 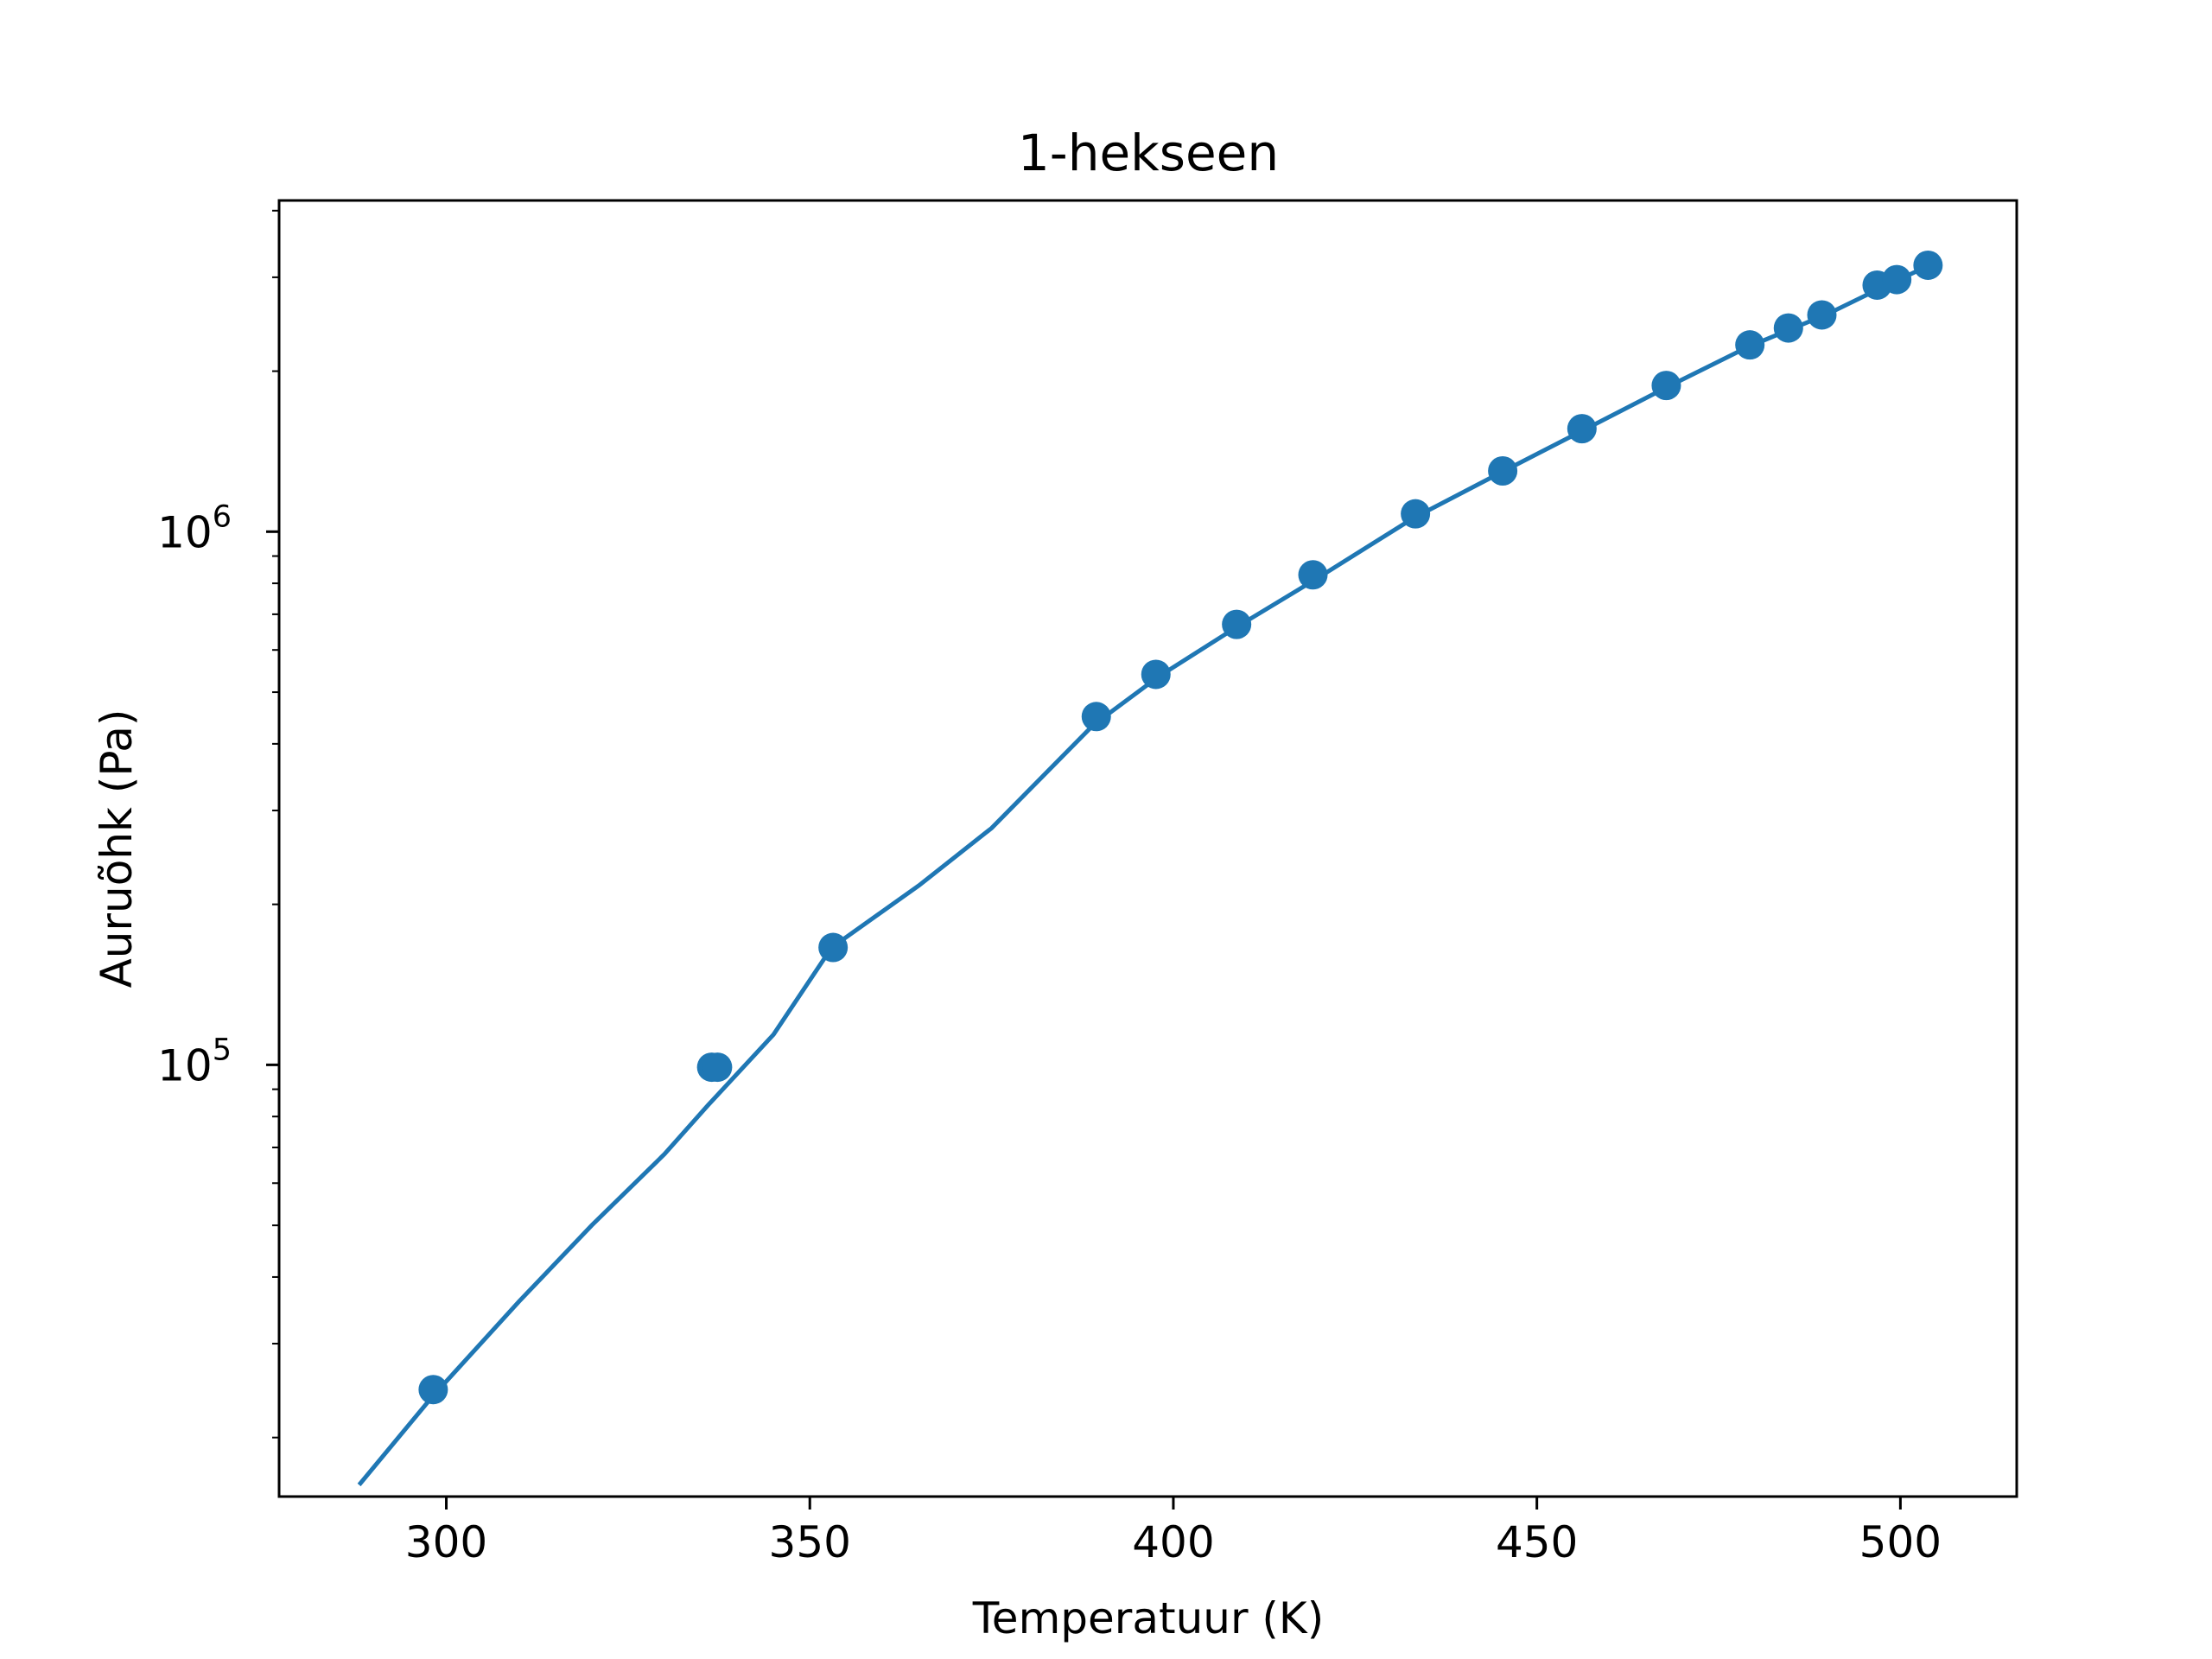 I want to click on y-tick-label: 10⁶, so click(x=194, y=528).